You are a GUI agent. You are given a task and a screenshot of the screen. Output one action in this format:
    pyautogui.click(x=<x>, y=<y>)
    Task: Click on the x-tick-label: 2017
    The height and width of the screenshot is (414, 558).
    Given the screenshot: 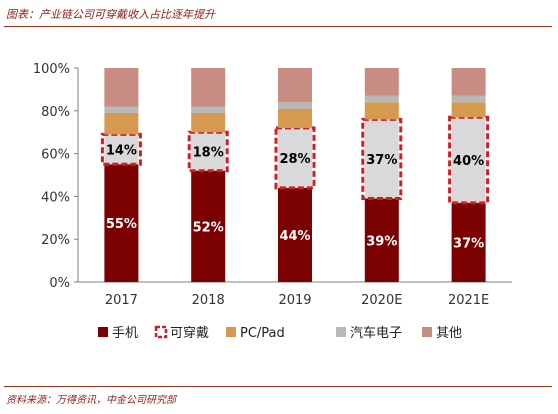 What is the action you would take?
    pyautogui.click(x=121, y=300)
    